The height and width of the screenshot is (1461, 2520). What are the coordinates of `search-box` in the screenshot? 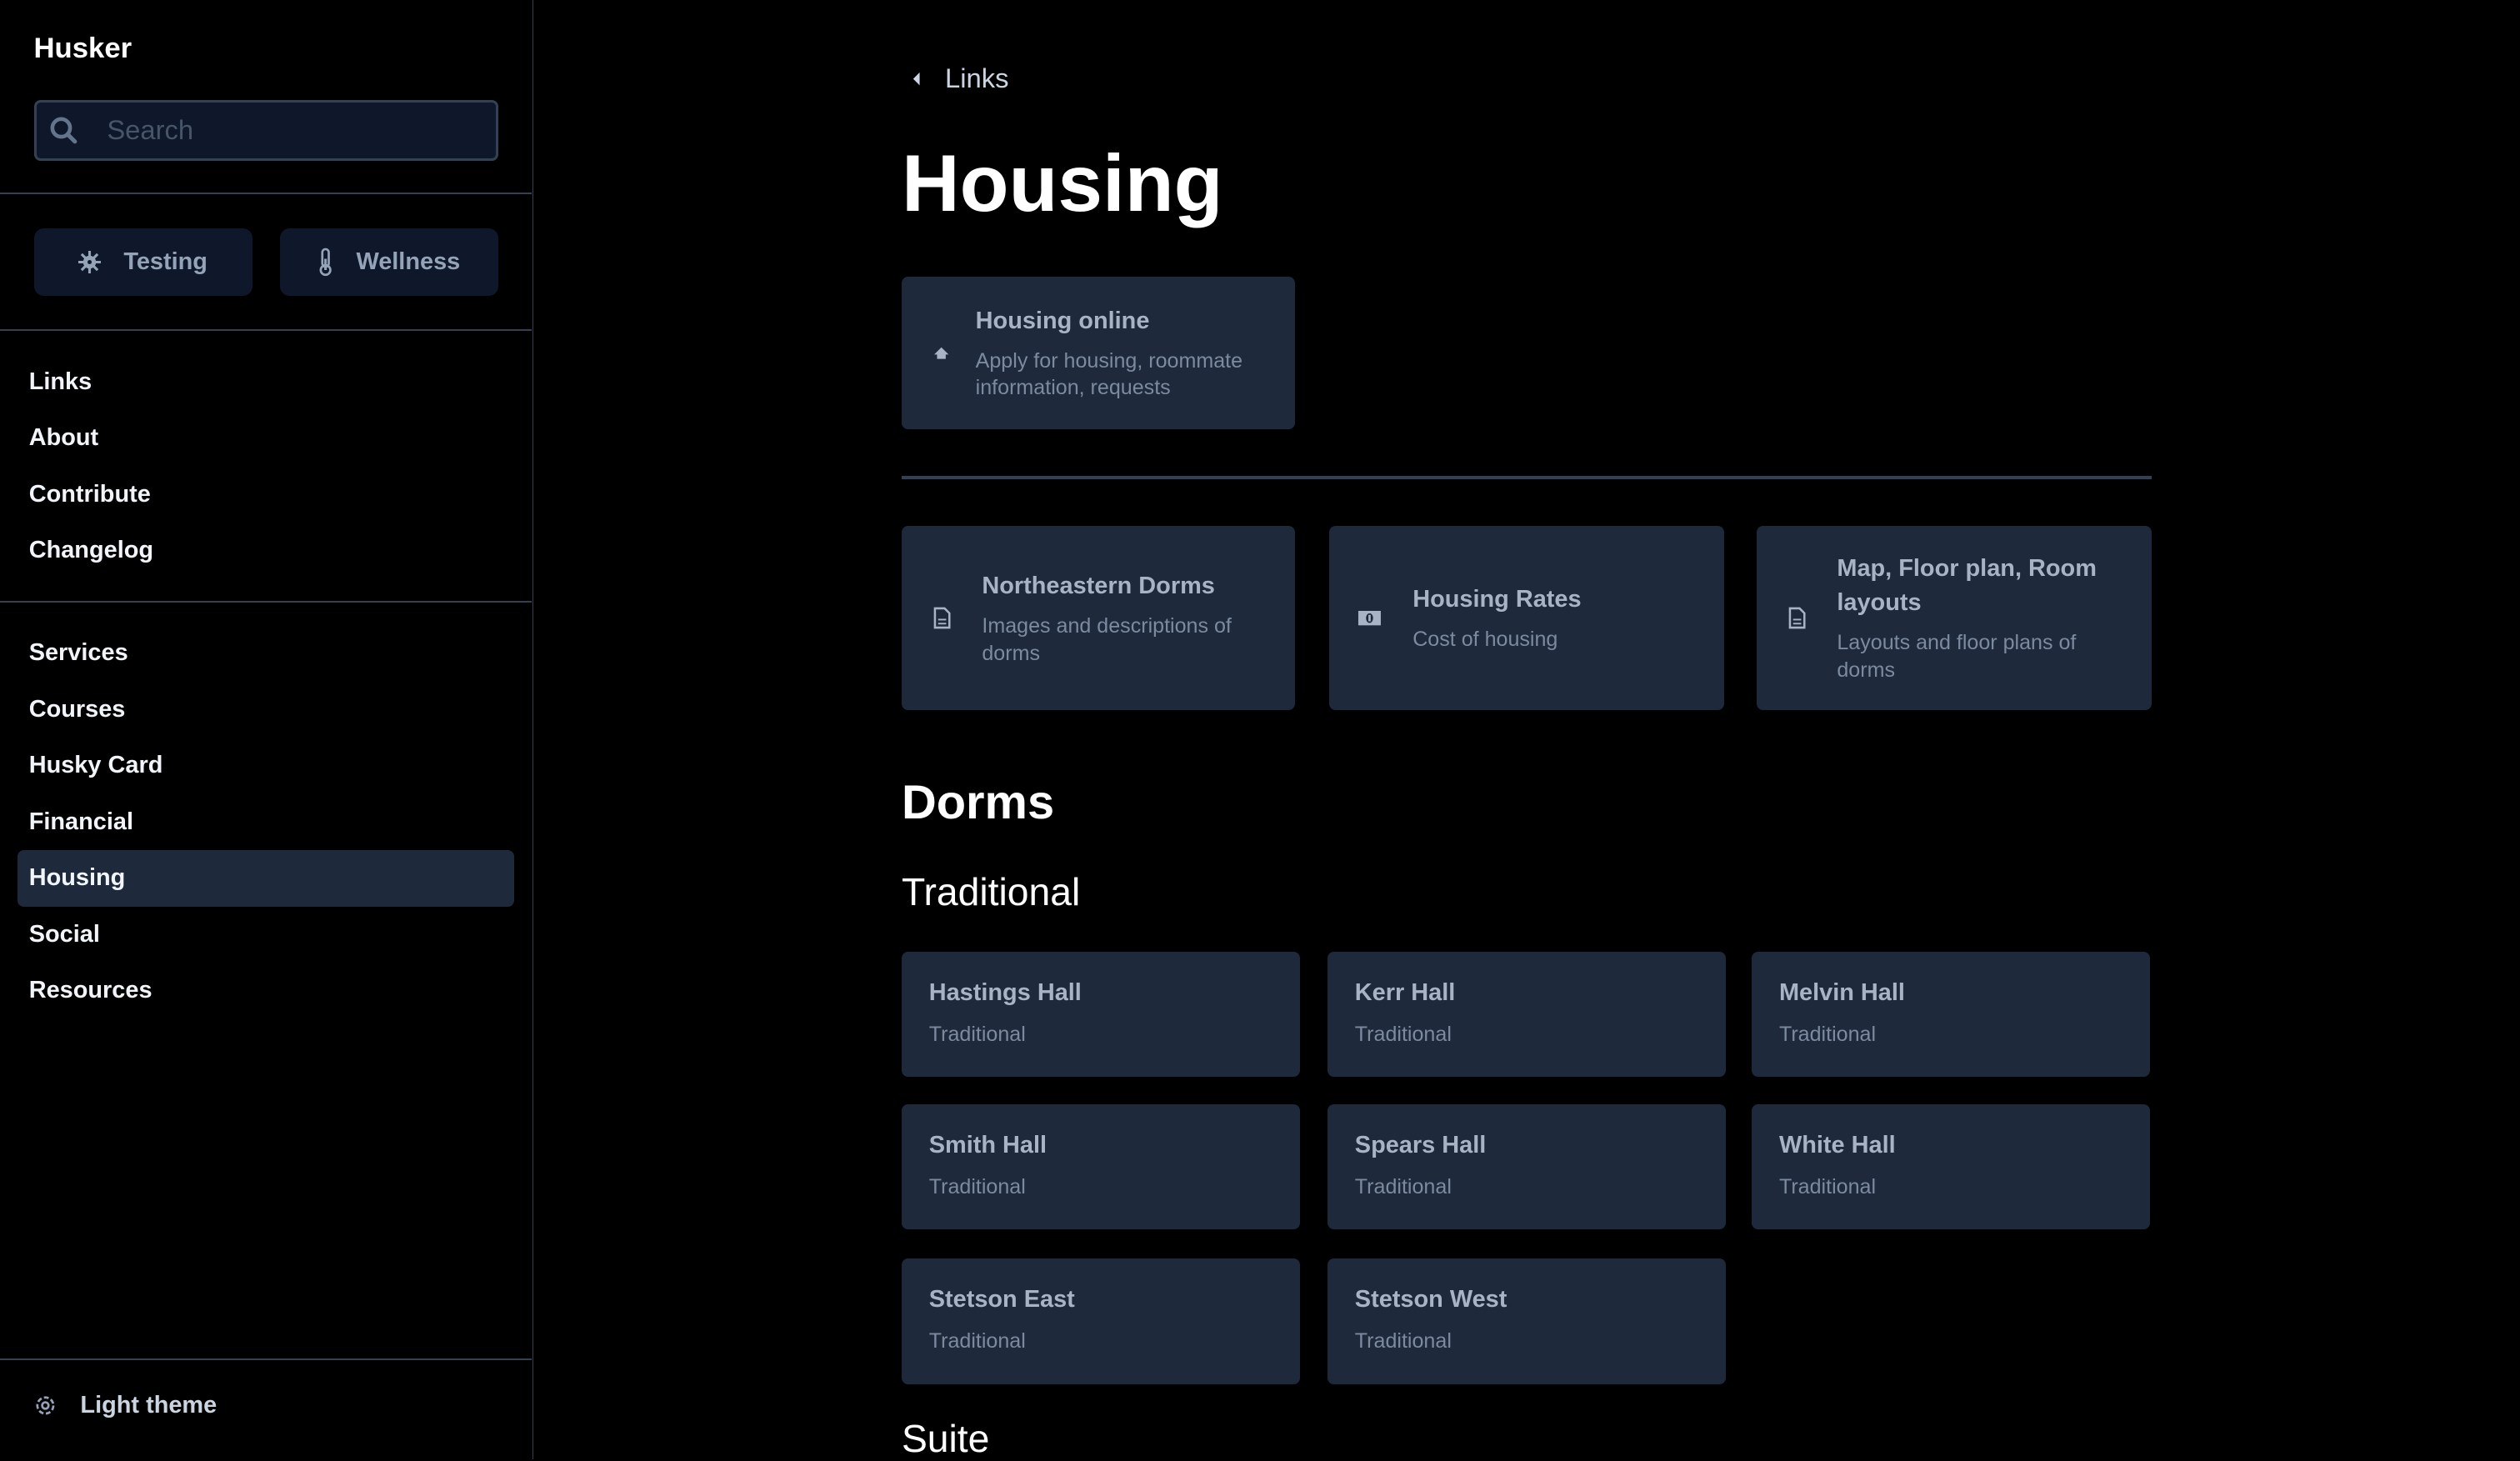 It's located at (265, 130).